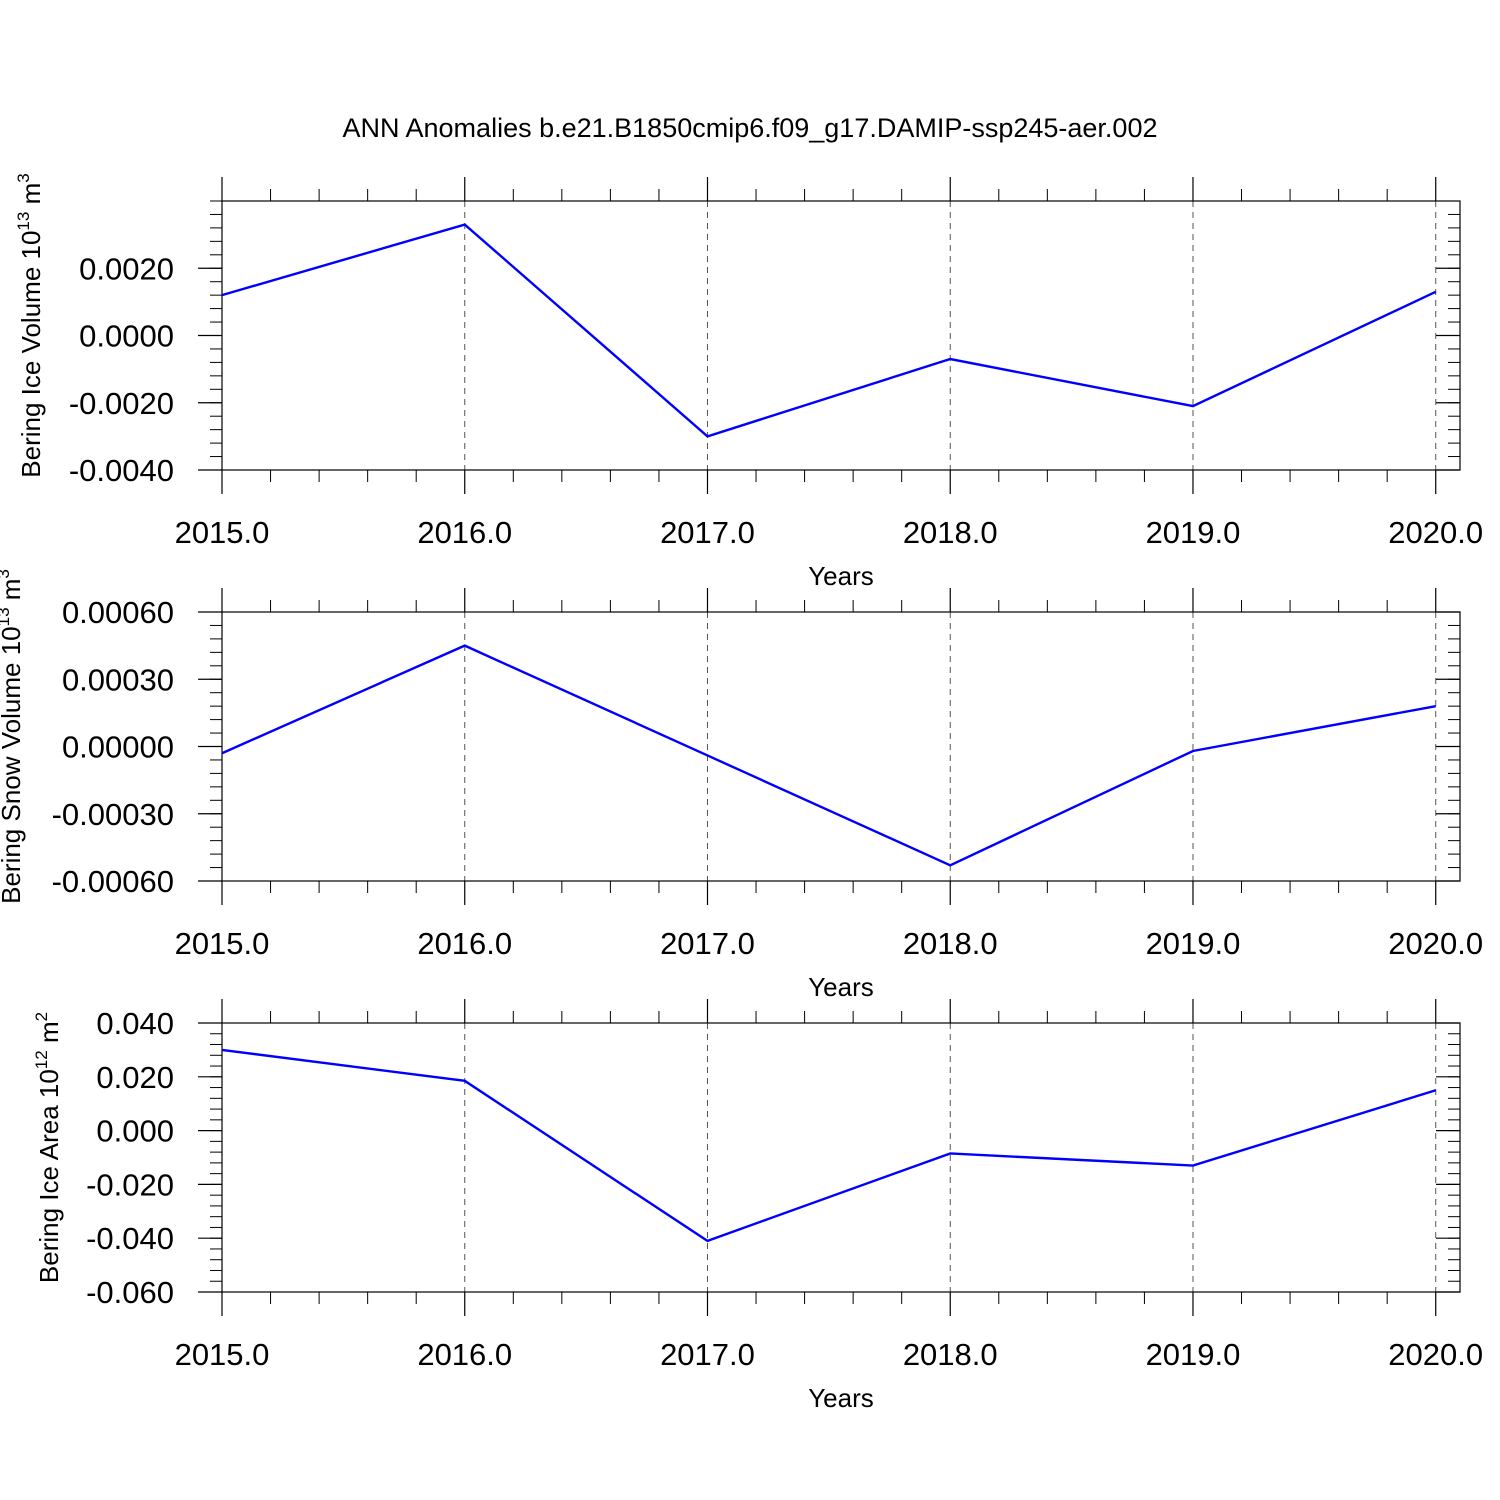 Image resolution: width=1500 pixels, height=1500 pixels. I want to click on y-tick-label: 0.040, so click(135, 1023).